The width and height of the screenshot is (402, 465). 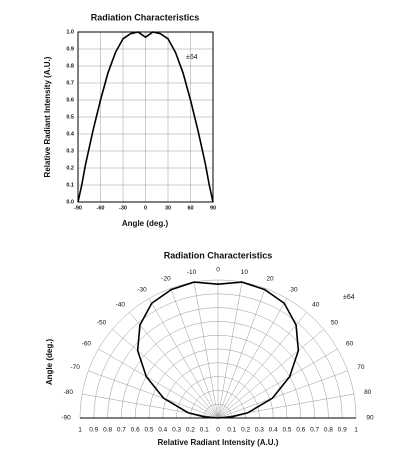 What do you see at coordinates (145, 223) in the screenshot?
I see `x-axis-label: Angle (deg.)` at bounding box center [145, 223].